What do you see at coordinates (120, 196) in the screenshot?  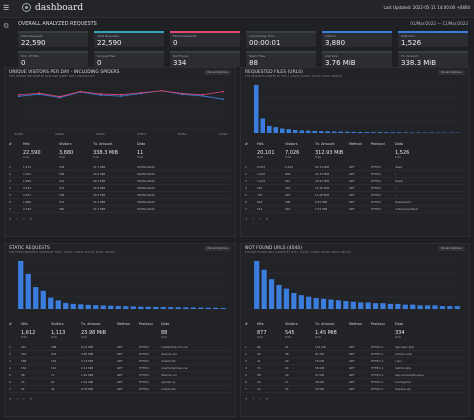 I see `table-row: 5 2,047 348 30.5 MiB 05/Mar/2022` at bounding box center [120, 196].